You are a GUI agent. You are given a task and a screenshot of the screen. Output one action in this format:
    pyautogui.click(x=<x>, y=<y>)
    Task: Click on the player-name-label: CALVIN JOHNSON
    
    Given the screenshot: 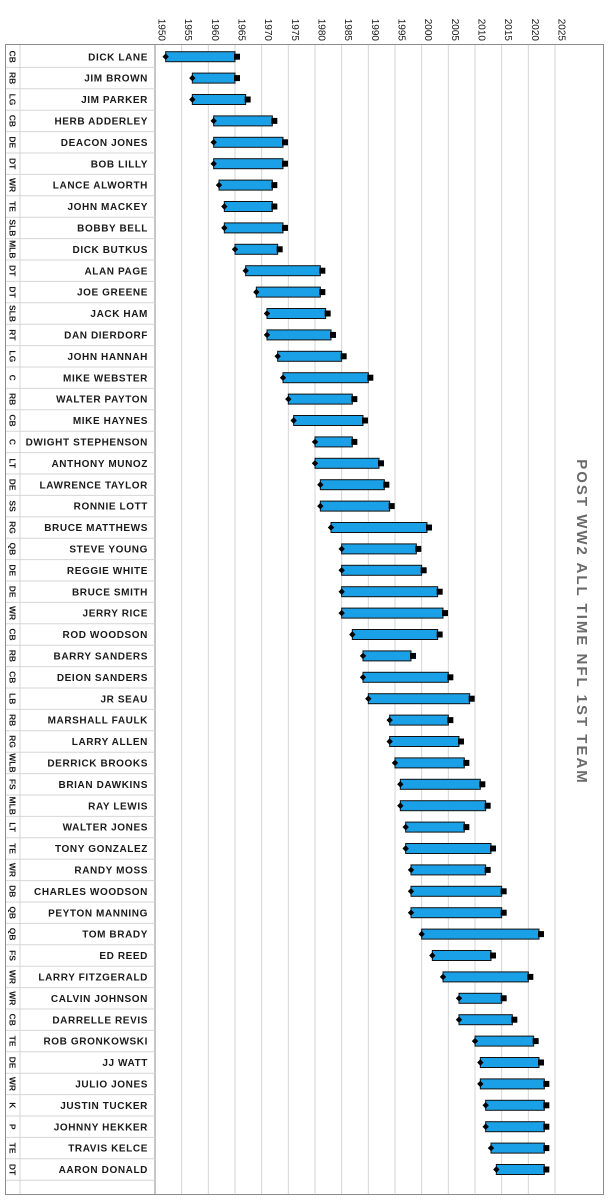 What is the action you would take?
    pyautogui.click(x=99, y=999)
    